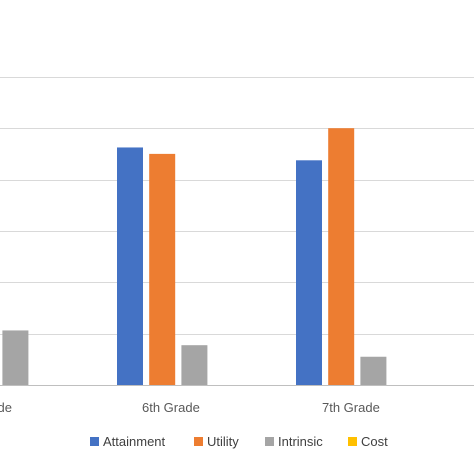 The width and height of the screenshot is (474, 474). What do you see at coordinates (352, 441) in the screenshot?
I see `legend-swatch-cost` at bounding box center [352, 441].